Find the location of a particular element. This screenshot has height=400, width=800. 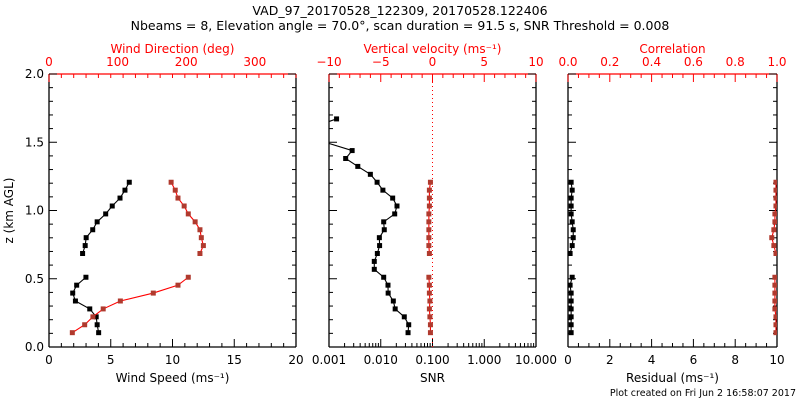

x-tick-label: 20 is located at coordinates (295, 360).